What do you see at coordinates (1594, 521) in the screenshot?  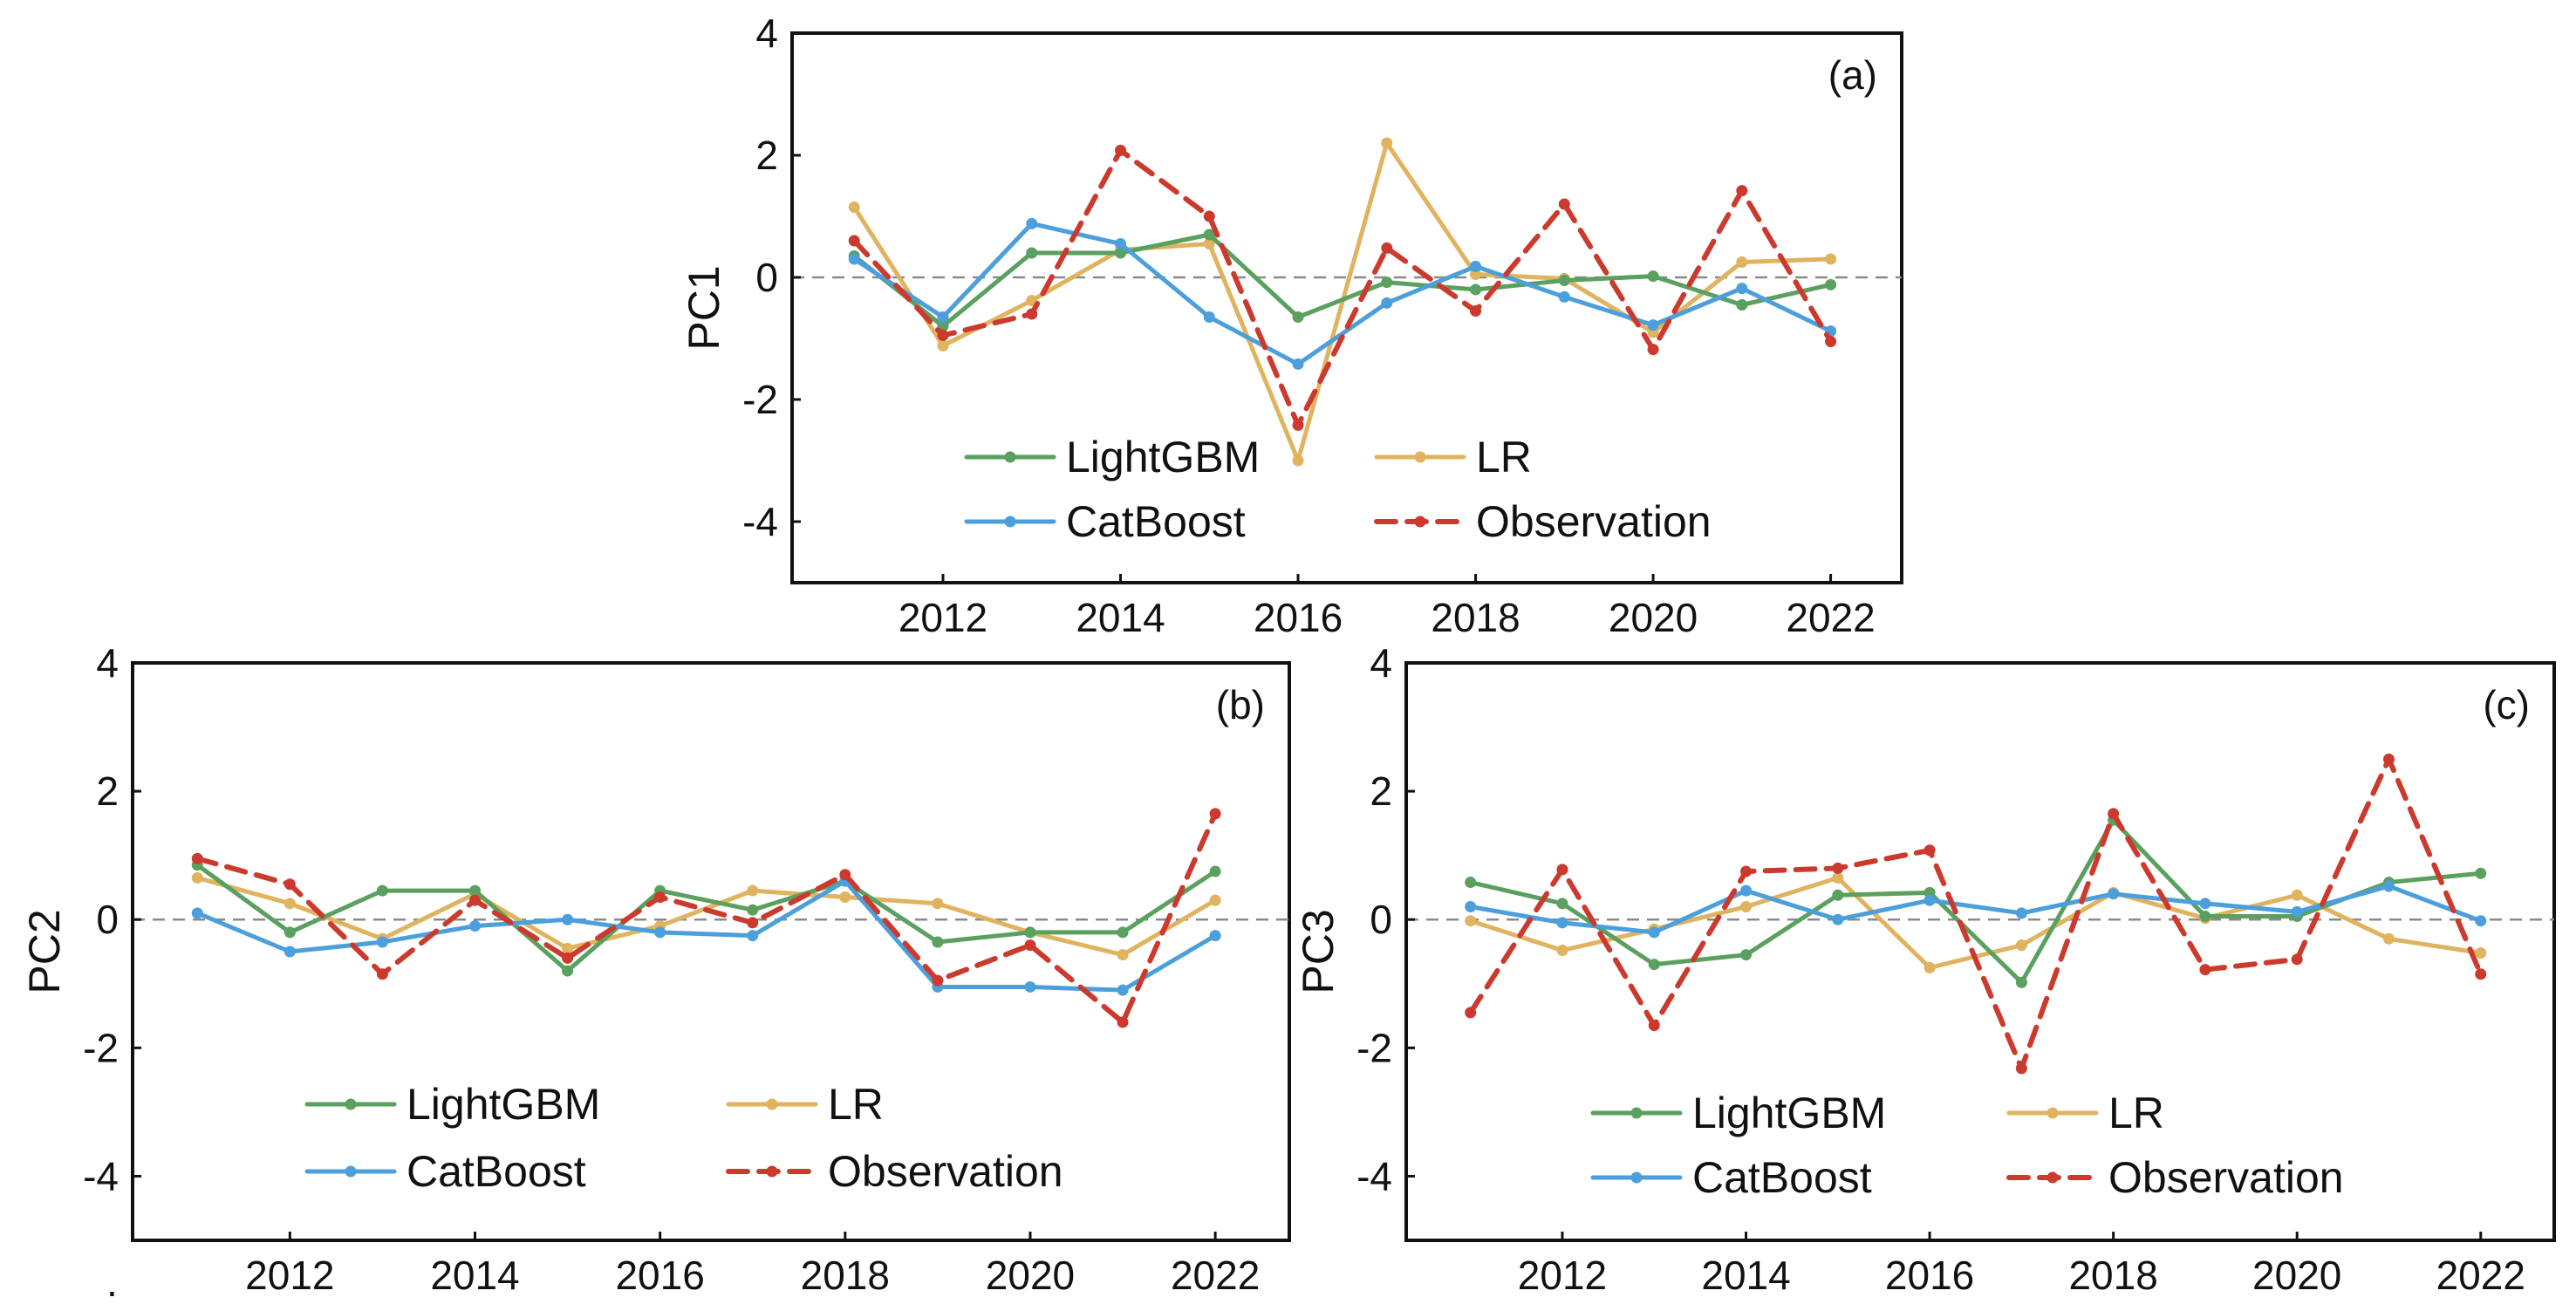 I see `legend-label: Observation` at bounding box center [1594, 521].